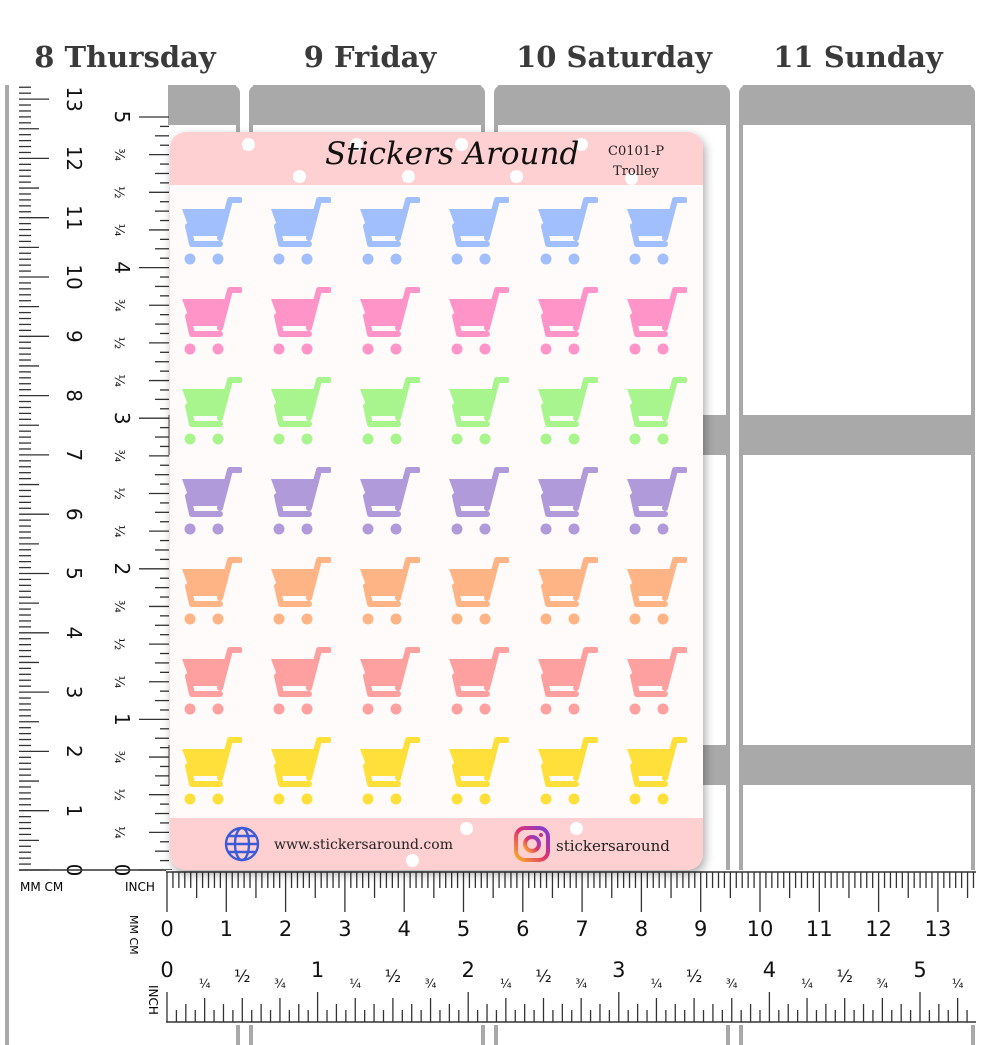 The width and height of the screenshot is (990, 1045). I want to click on instagram-handle: stickersaround, so click(613, 846).